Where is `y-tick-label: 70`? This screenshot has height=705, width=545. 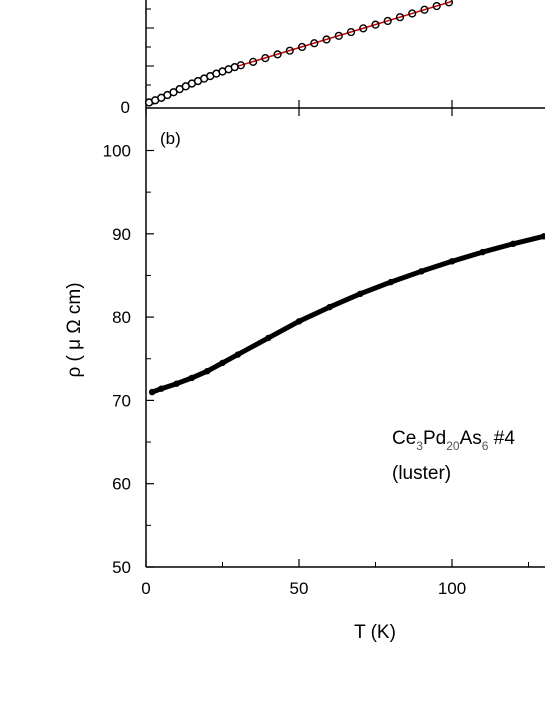
y-tick-label: 70 is located at coordinates (121, 400).